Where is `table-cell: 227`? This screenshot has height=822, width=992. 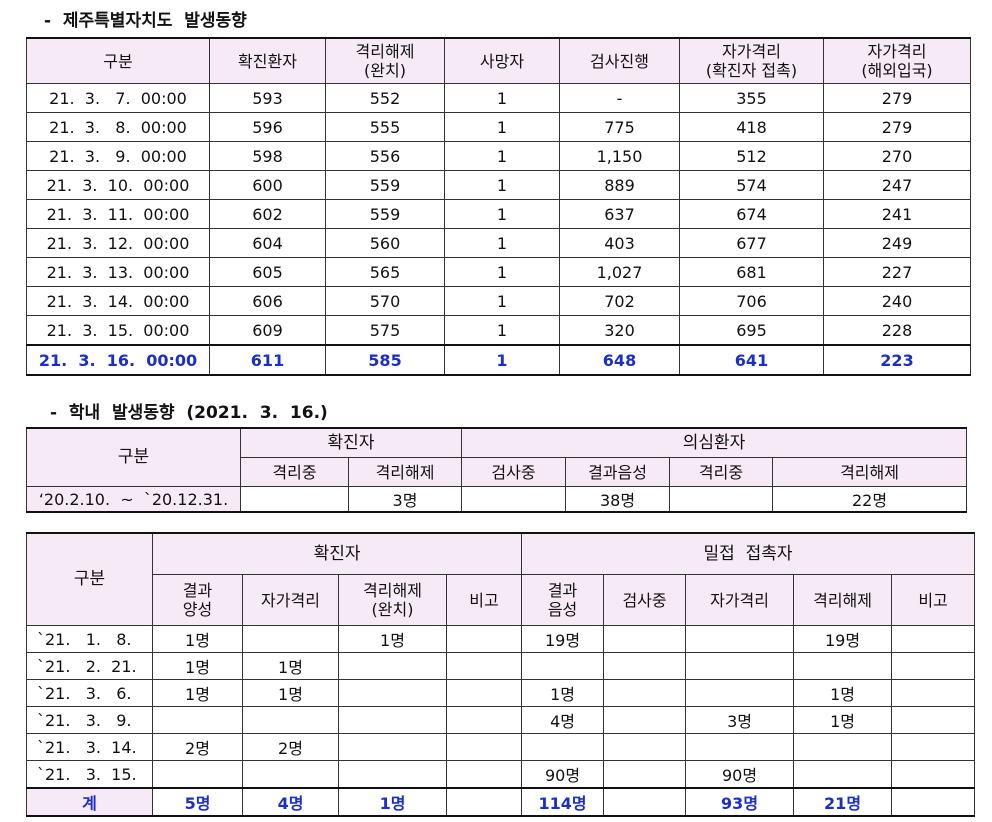
table-cell: 227 is located at coordinates (897, 272).